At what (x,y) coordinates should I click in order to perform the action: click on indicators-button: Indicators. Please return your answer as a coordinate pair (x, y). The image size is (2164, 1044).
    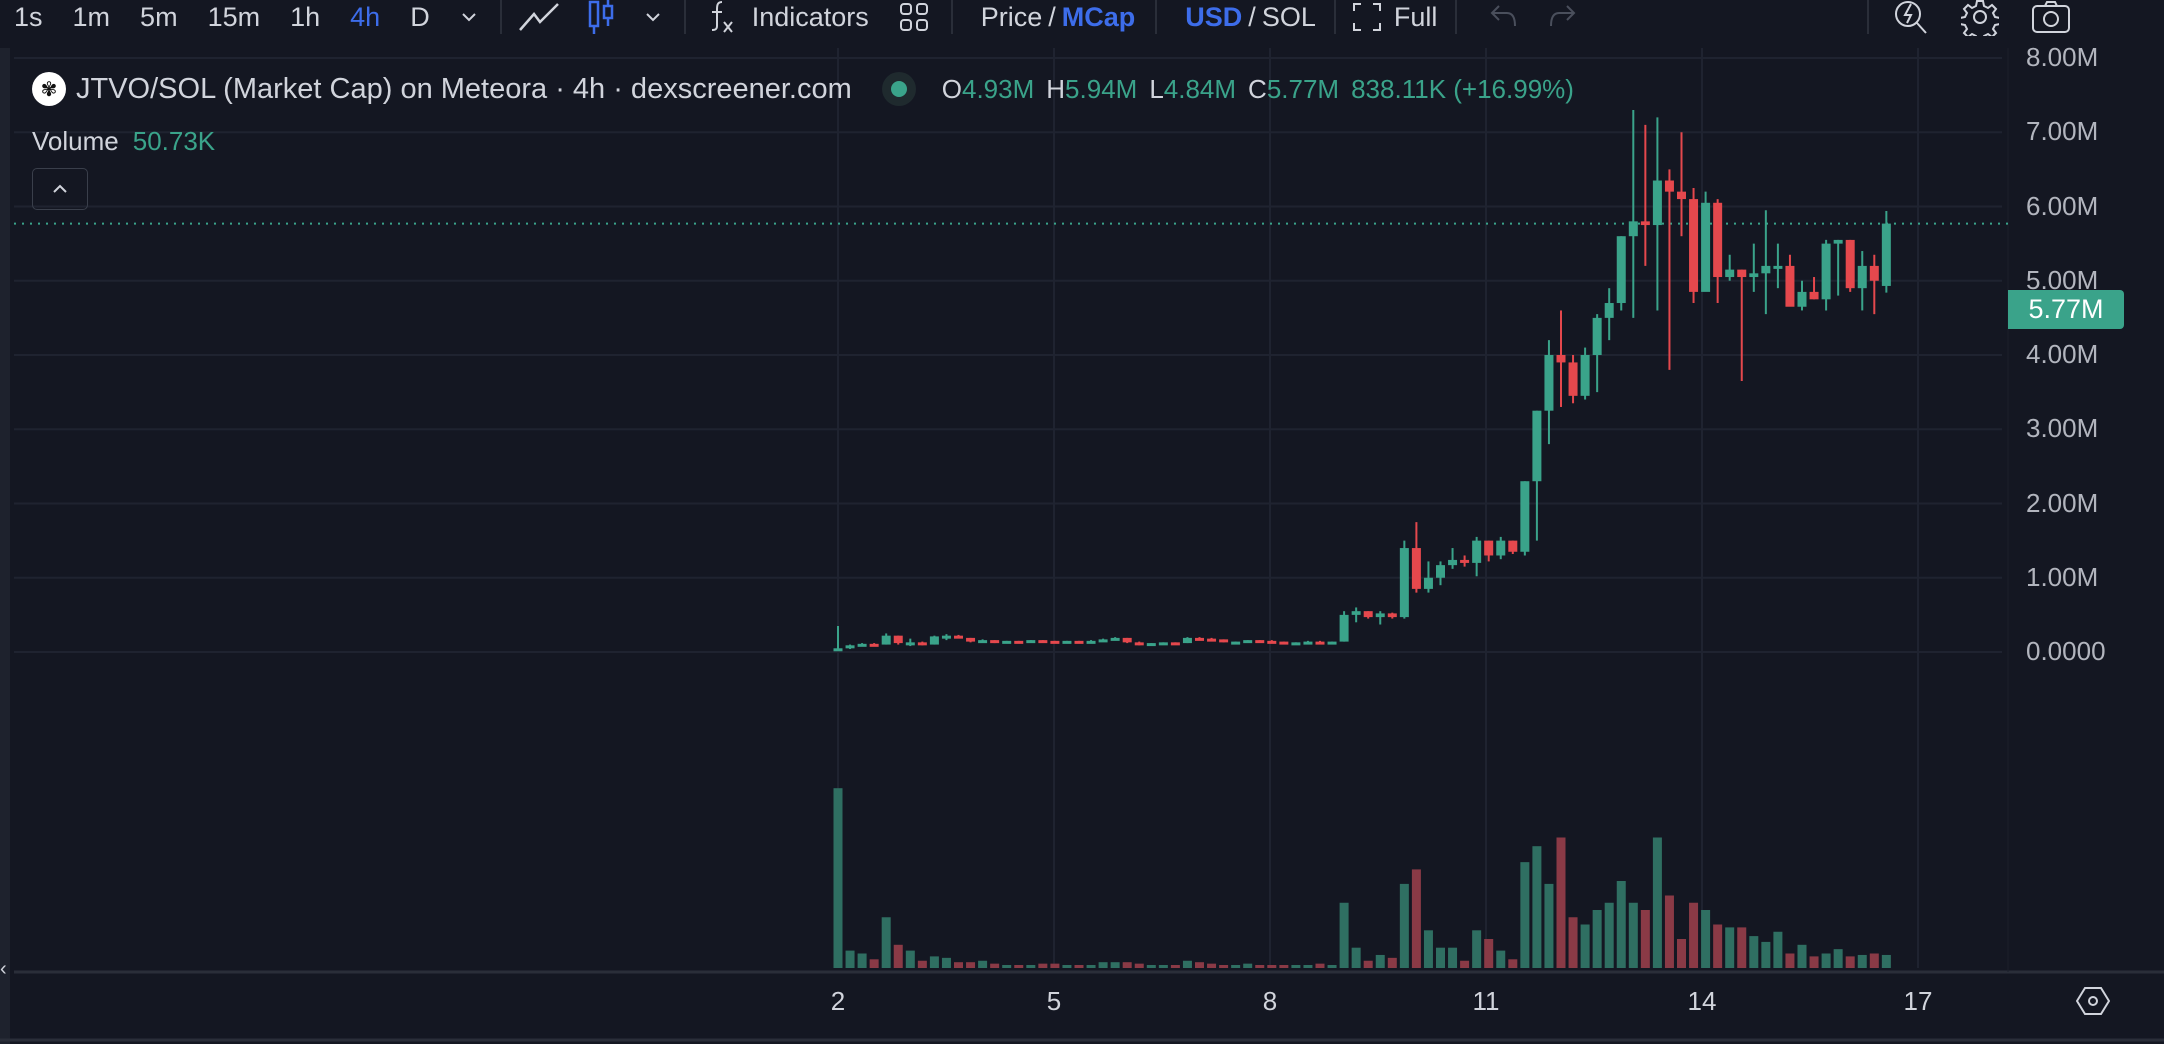
    Looking at the image, I should click on (788, 17).